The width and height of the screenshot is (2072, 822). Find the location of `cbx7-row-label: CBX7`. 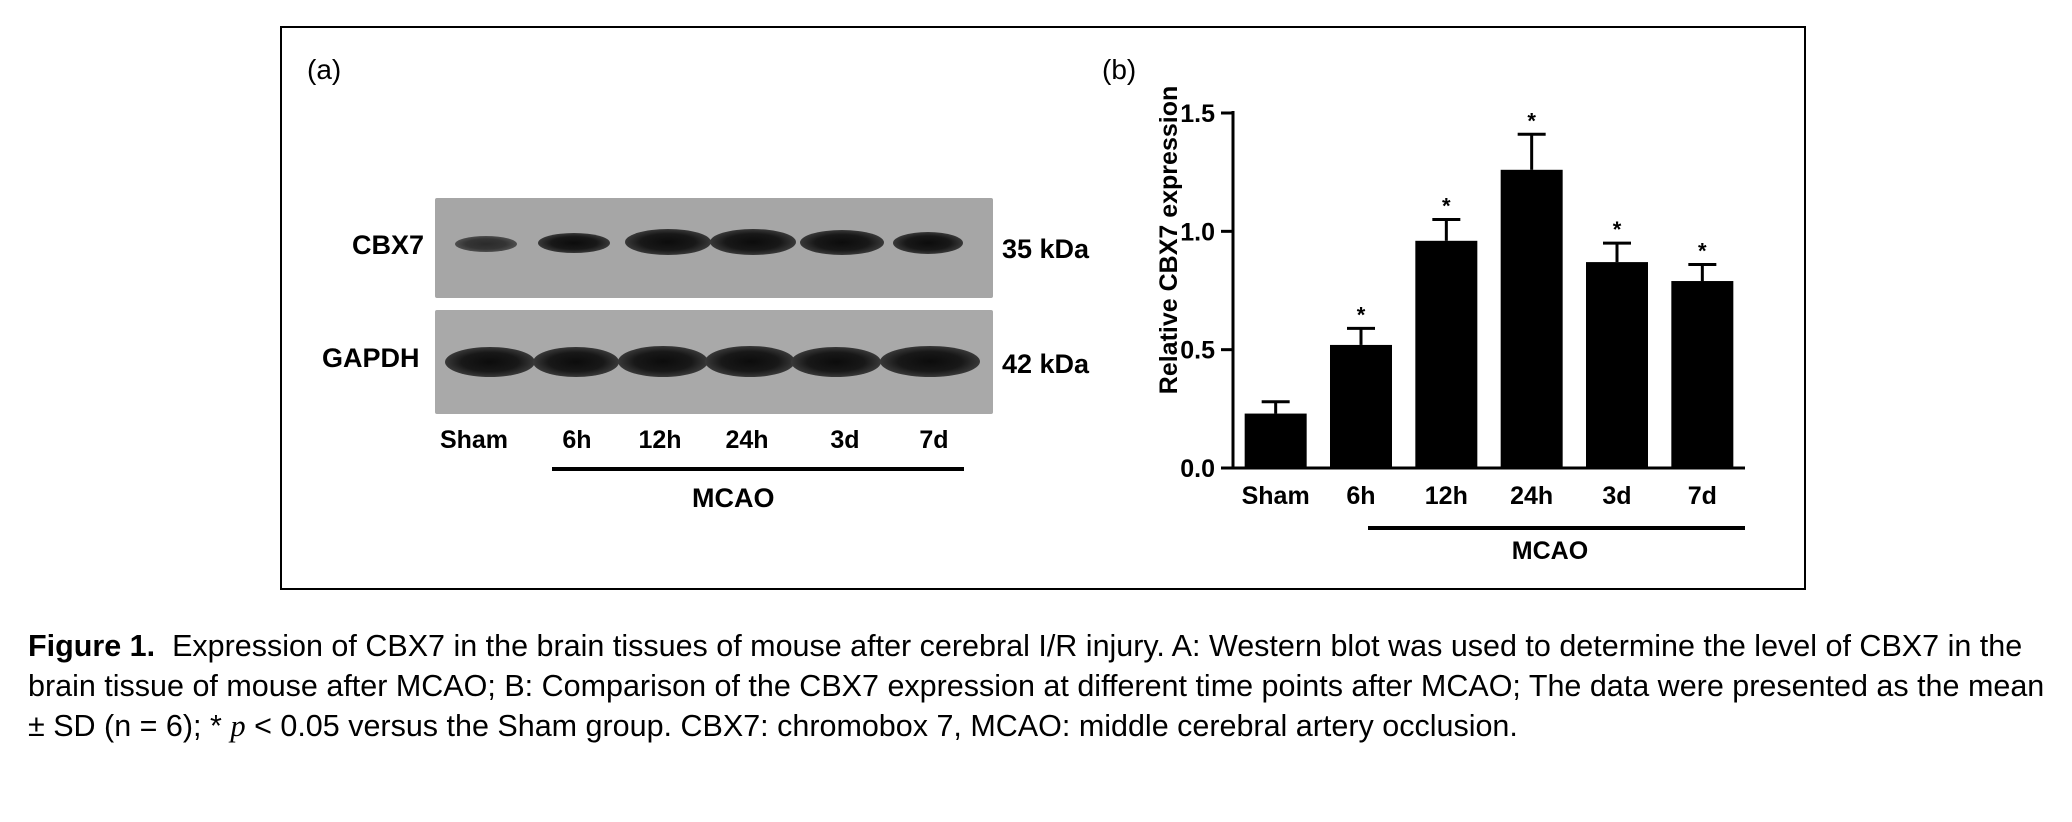

cbx7-row-label: CBX7 is located at coordinates (388, 245).